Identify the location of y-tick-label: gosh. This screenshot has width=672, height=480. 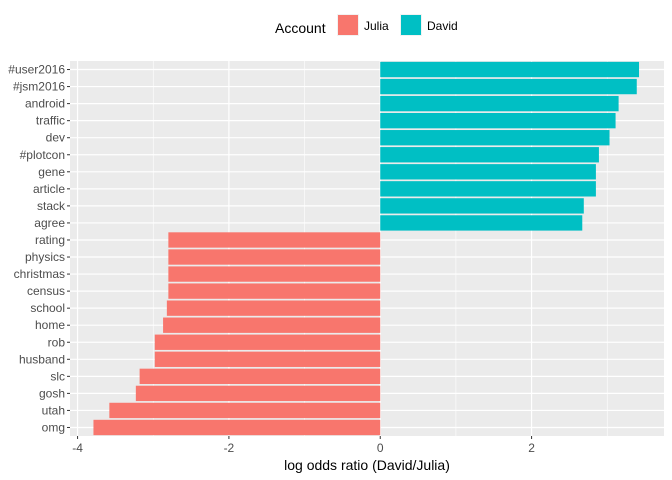
(52, 393).